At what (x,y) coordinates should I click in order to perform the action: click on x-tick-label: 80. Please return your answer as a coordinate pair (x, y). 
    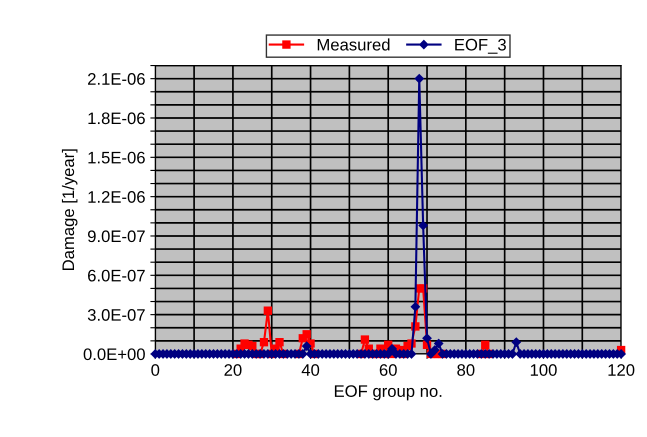
    Looking at the image, I should click on (465, 370).